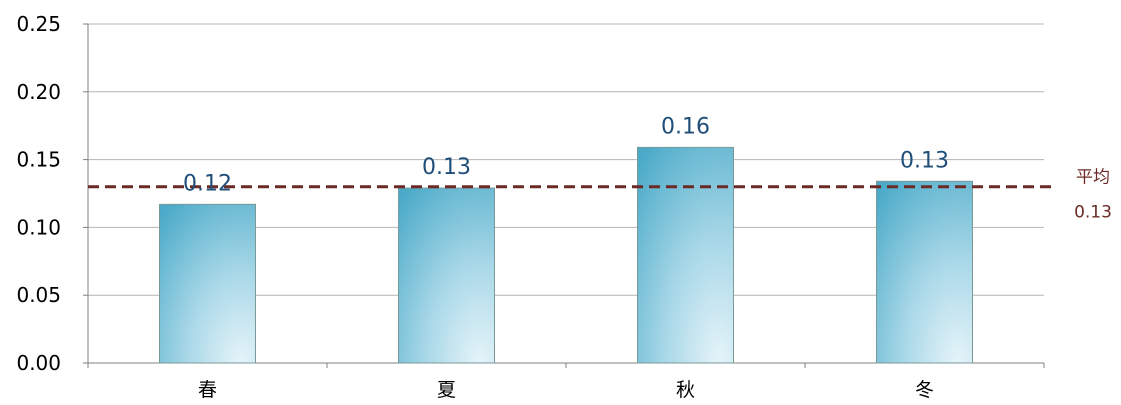 The height and width of the screenshot is (405, 1121). What do you see at coordinates (446, 390) in the screenshot?
I see `x-tick-label: 夏` at bounding box center [446, 390].